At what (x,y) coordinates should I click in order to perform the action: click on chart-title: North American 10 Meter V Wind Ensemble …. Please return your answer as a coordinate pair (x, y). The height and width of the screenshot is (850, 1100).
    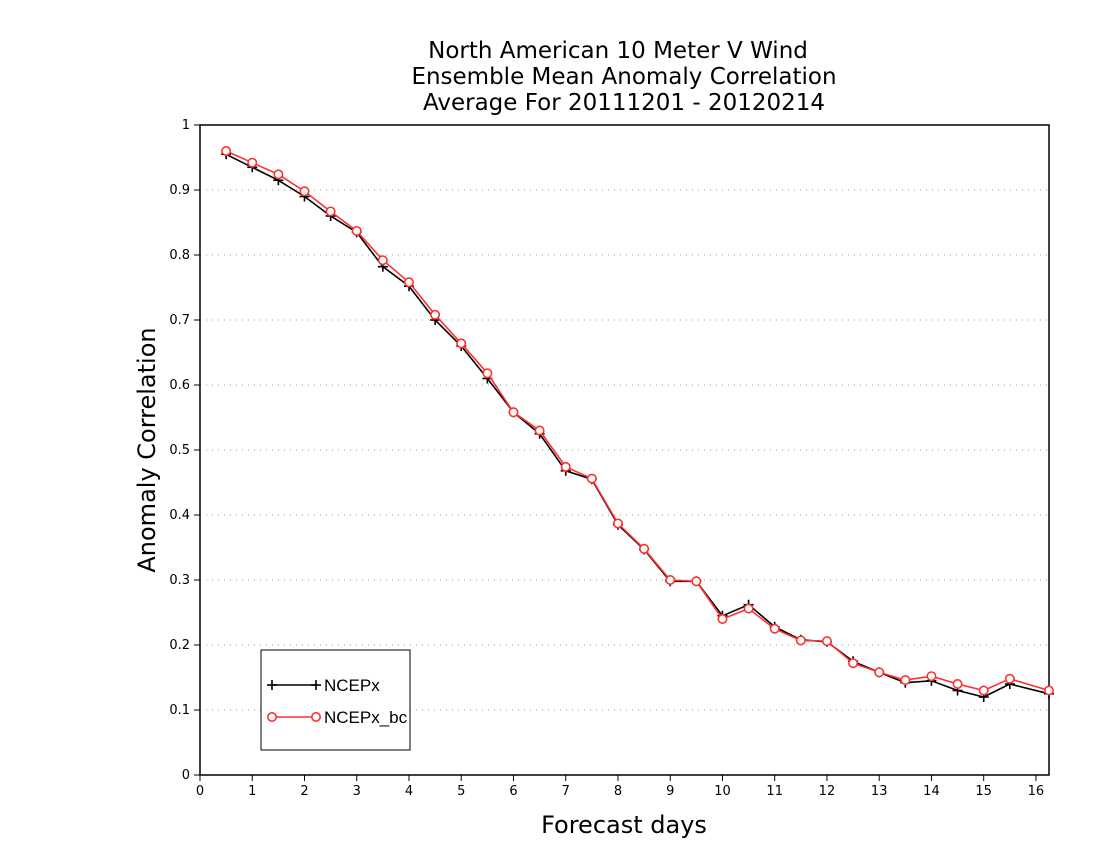
    Looking at the image, I should click on (623, 77).